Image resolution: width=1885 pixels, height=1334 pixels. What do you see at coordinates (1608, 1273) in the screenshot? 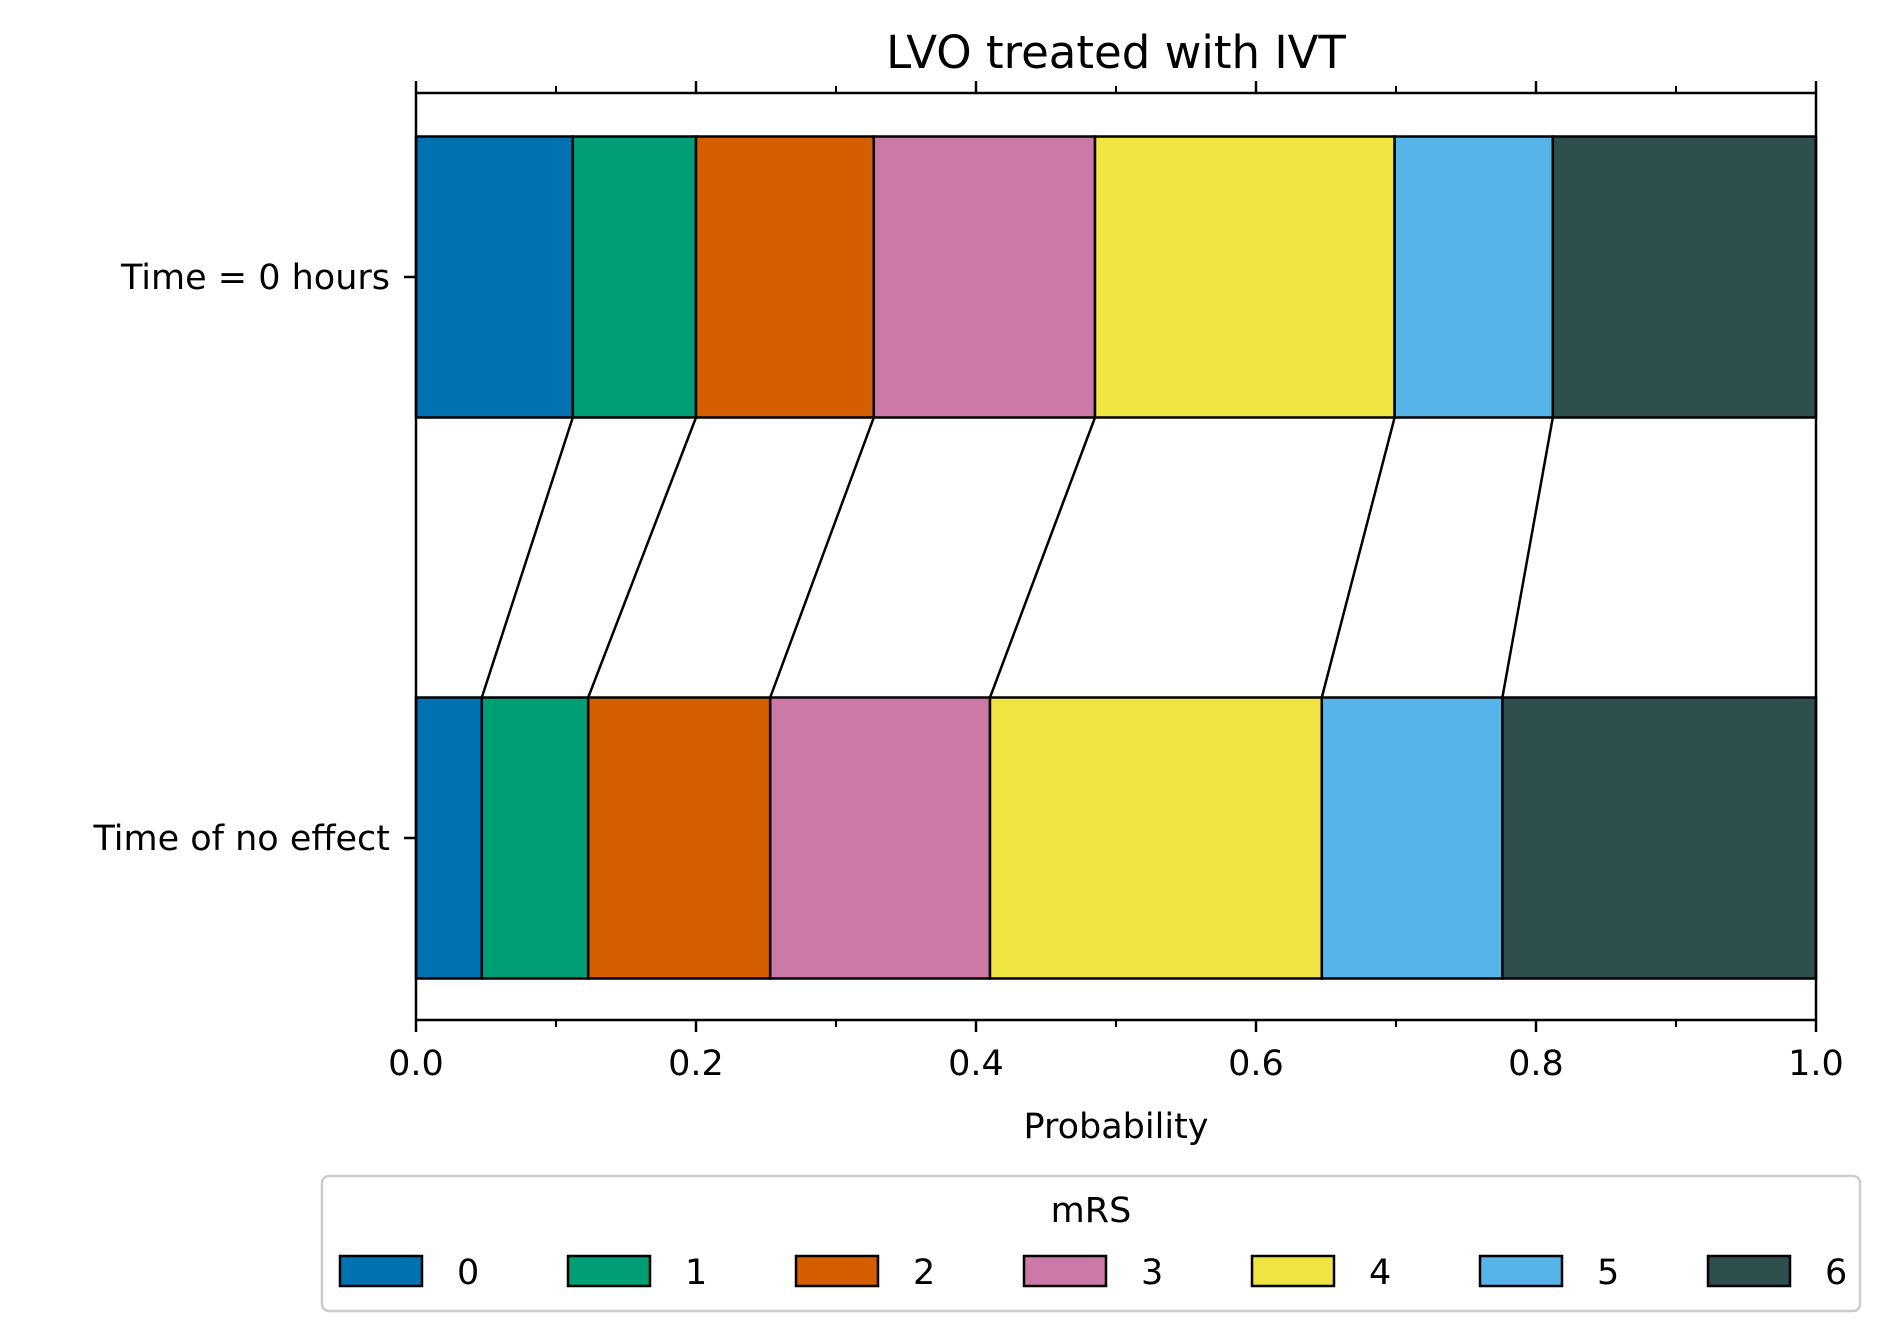
I see `legend-label-5: 5` at bounding box center [1608, 1273].